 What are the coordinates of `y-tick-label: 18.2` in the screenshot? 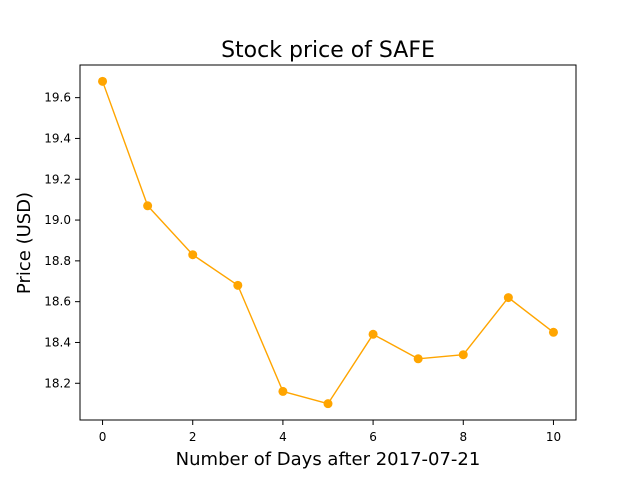 It's located at (57, 383).